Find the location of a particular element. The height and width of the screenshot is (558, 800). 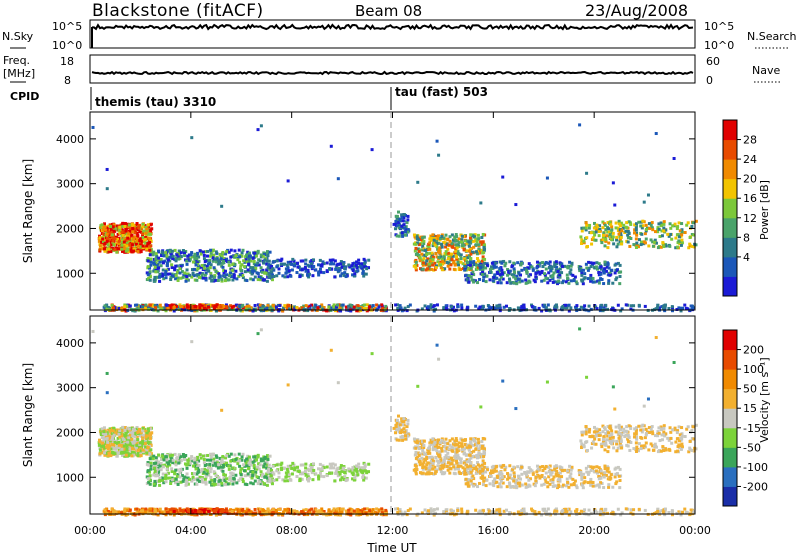

colorbar-tick-label: 16 is located at coordinates (750, 198).